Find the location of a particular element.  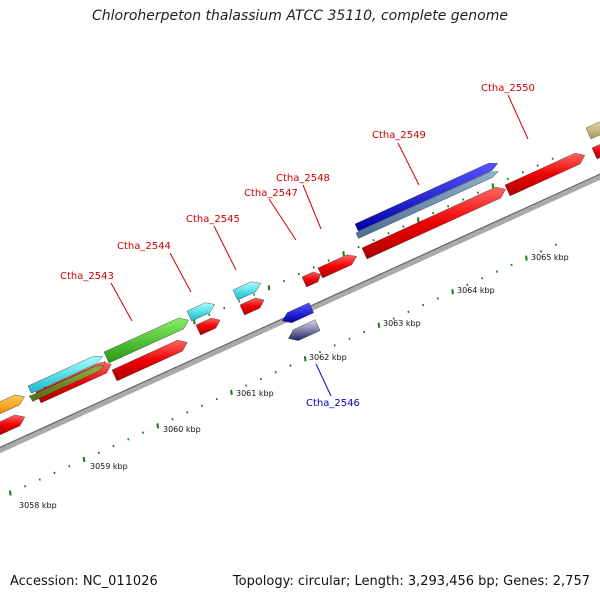

kbp-label: 3061 kbp is located at coordinates (255, 393).